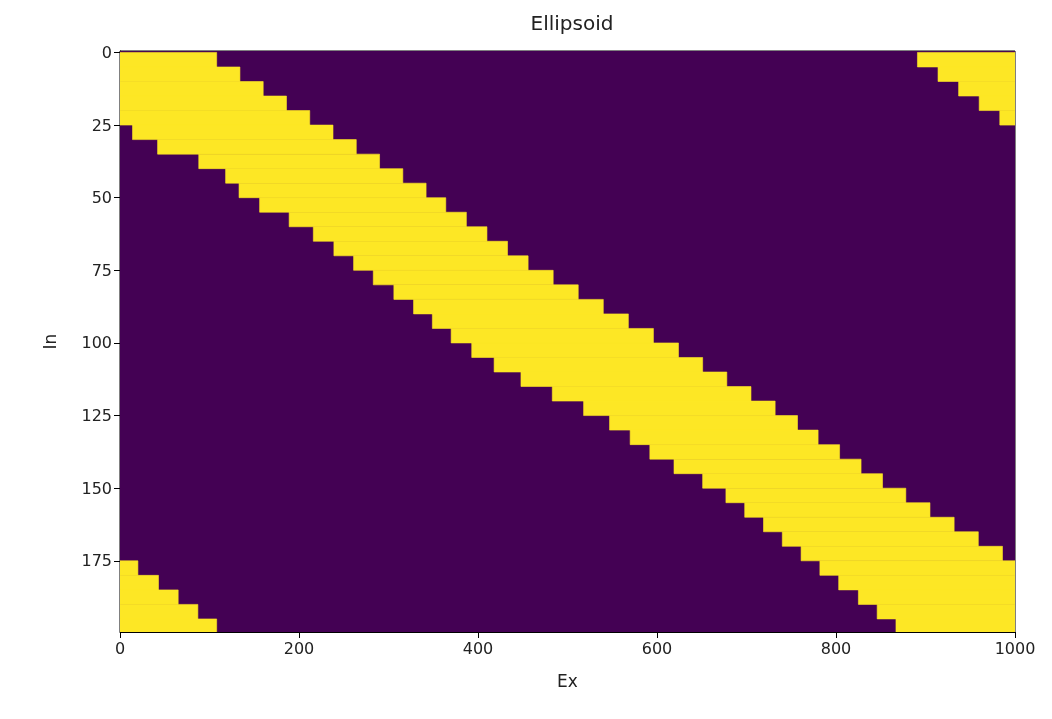 The width and height of the screenshot is (1052, 719). What do you see at coordinates (657, 648) in the screenshot?
I see `x-tick-label: 600` at bounding box center [657, 648].